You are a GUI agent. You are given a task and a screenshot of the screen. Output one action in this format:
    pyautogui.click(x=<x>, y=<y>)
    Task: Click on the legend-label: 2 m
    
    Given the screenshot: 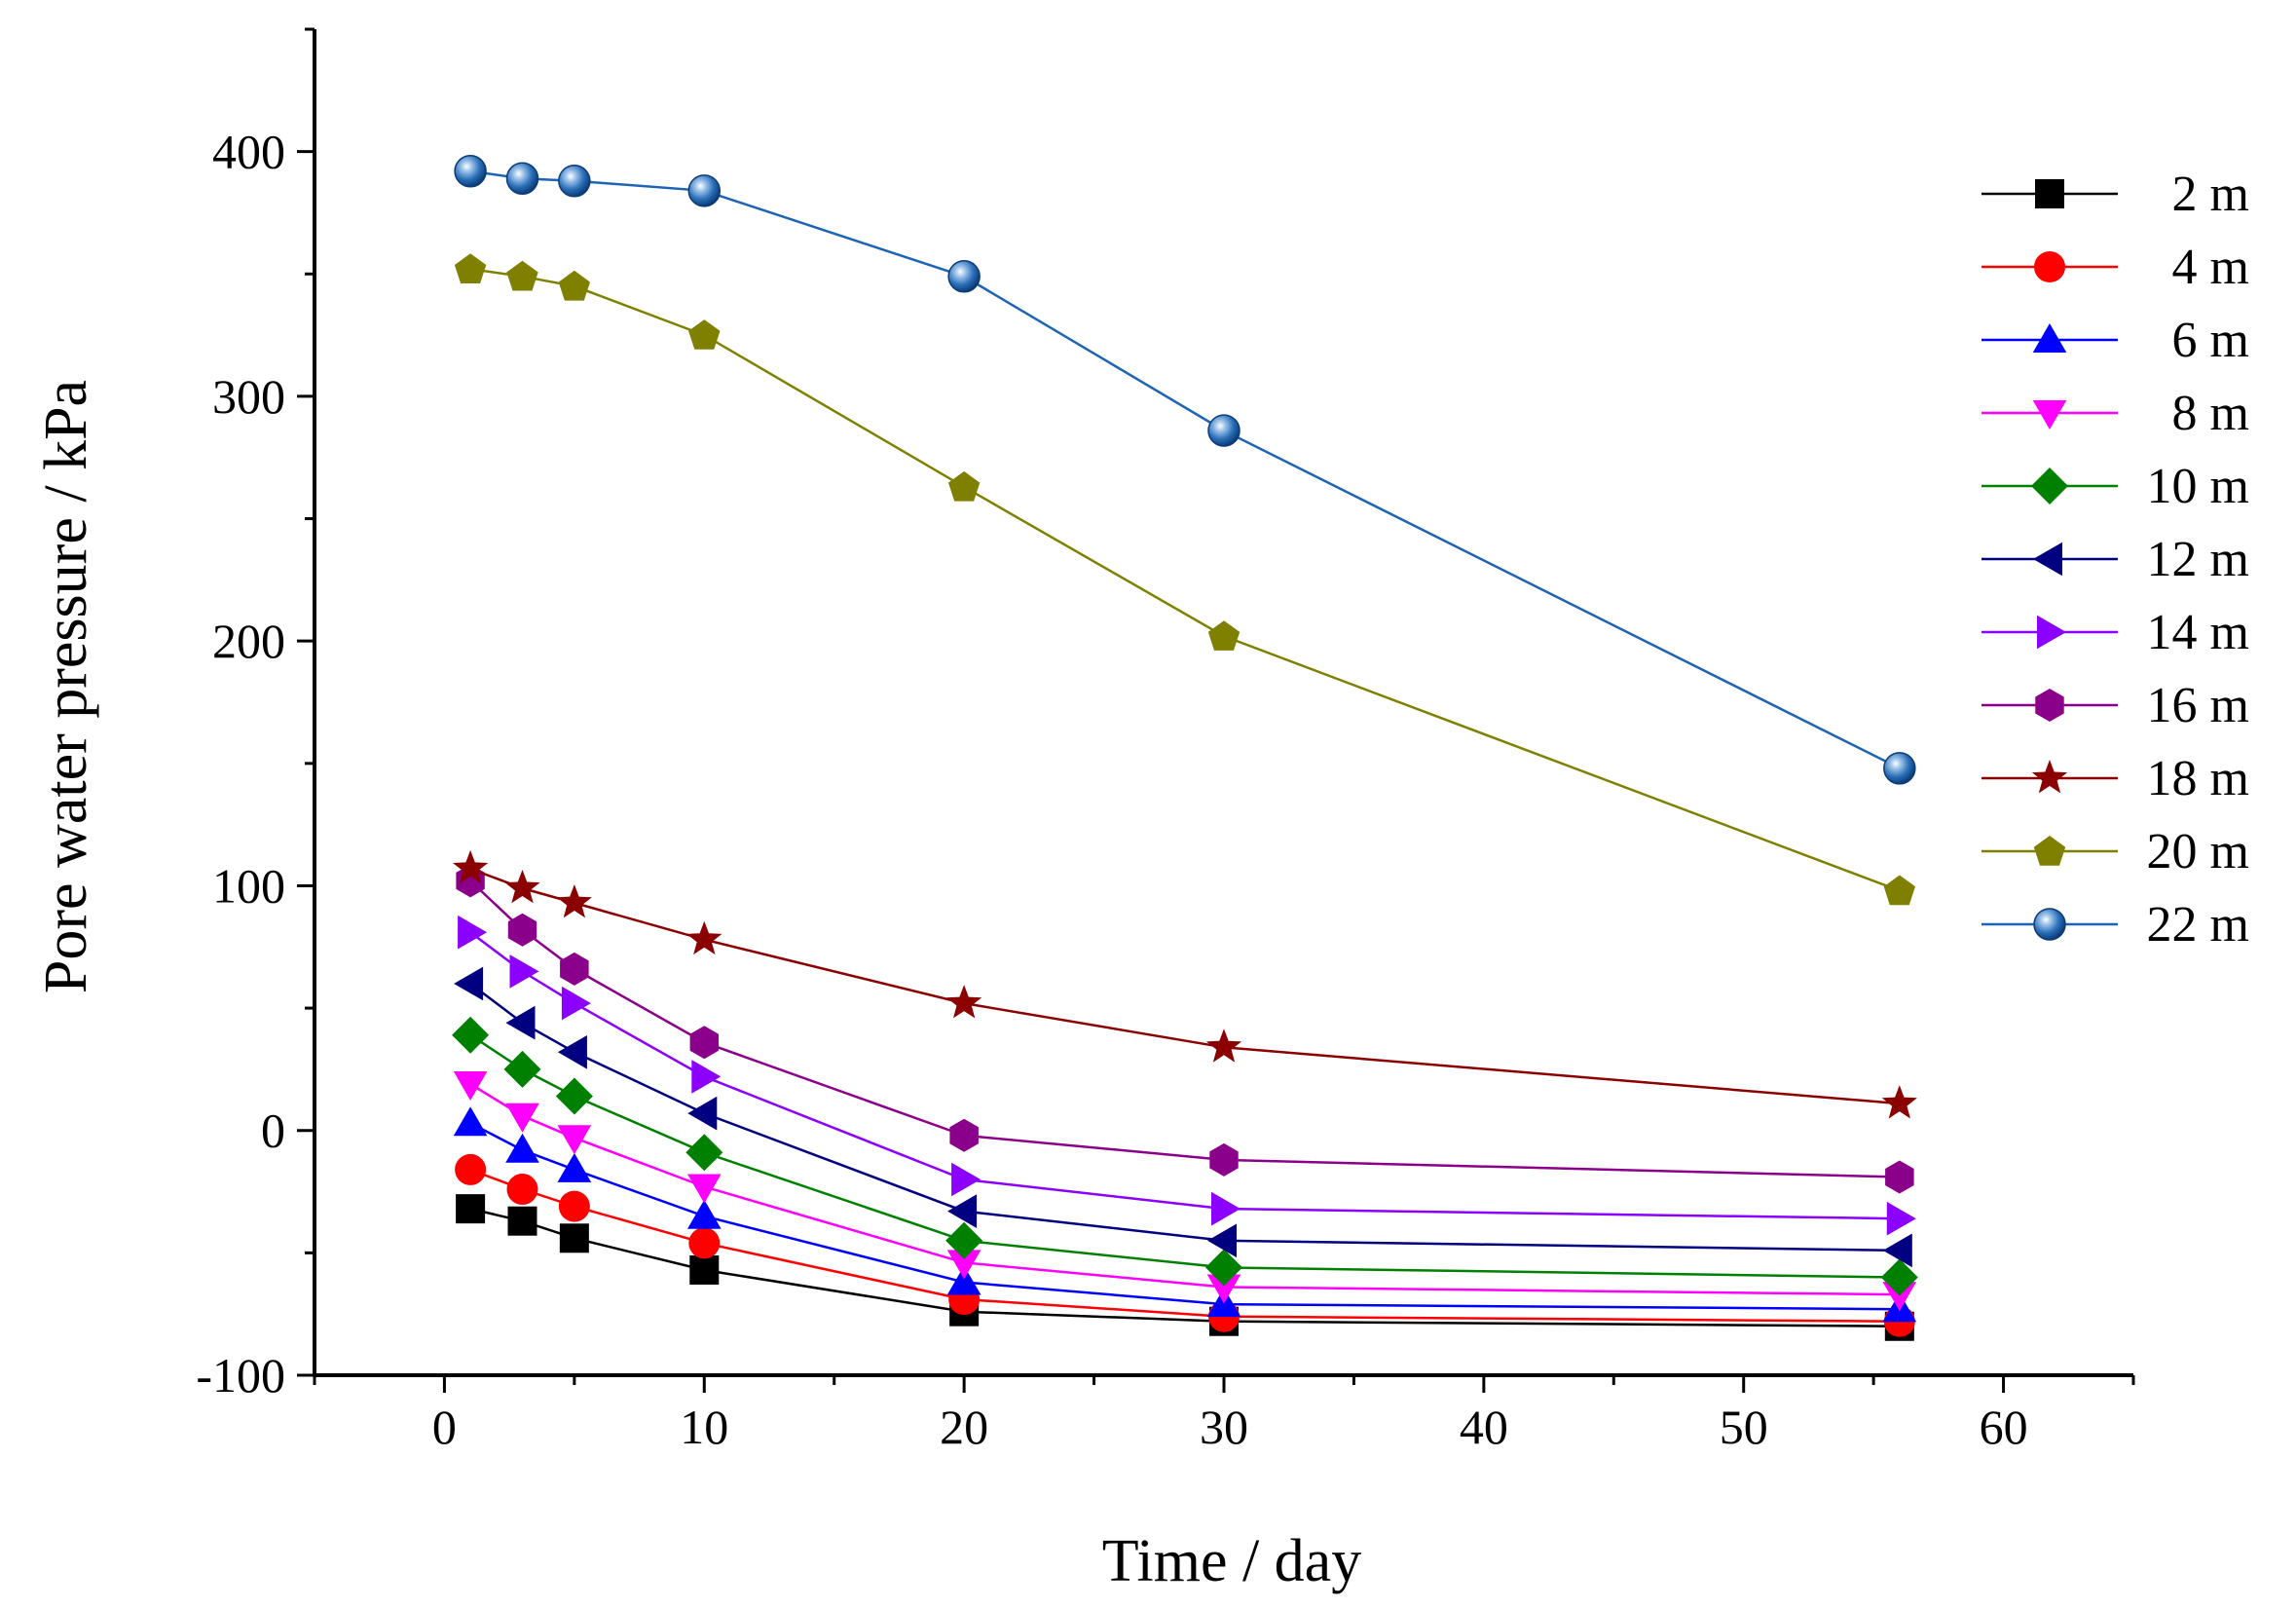 What is the action you would take?
    pyautogui.click(x=2211, y=194)
    